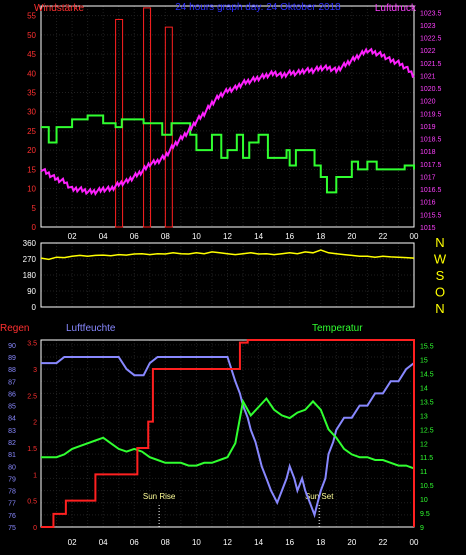 The width and height of the screenshot is (466, 555). Describe the element at coordinates (440, 292) in the screenshot. I see `compass-label: O` at that location.